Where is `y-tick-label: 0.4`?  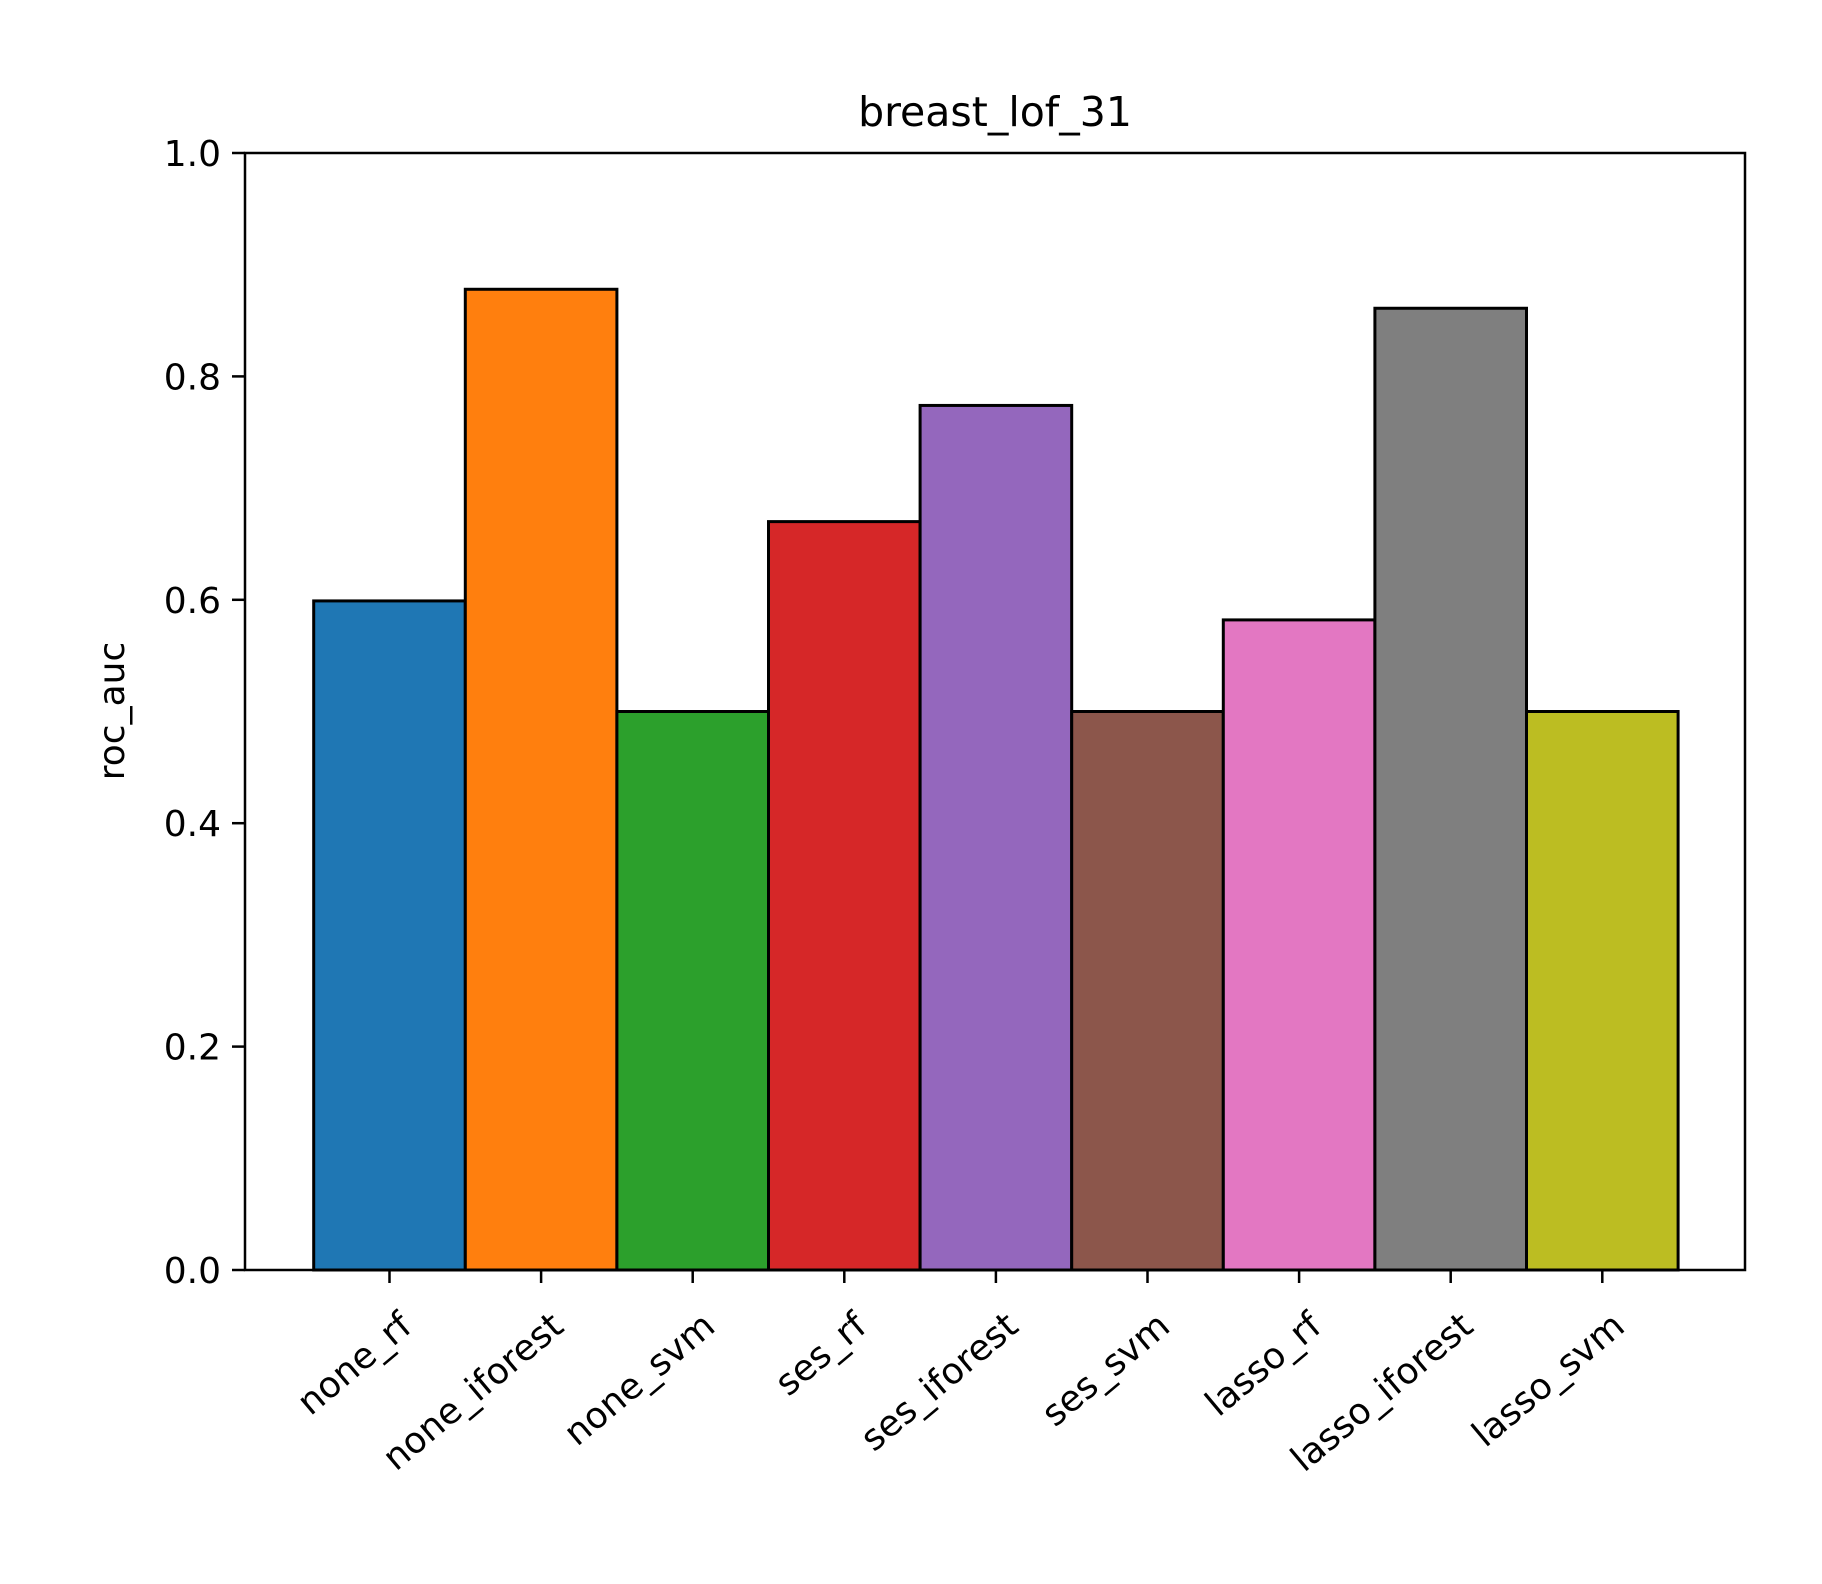
y-tick-label: 0.4 is located at coordinates (192, 824).